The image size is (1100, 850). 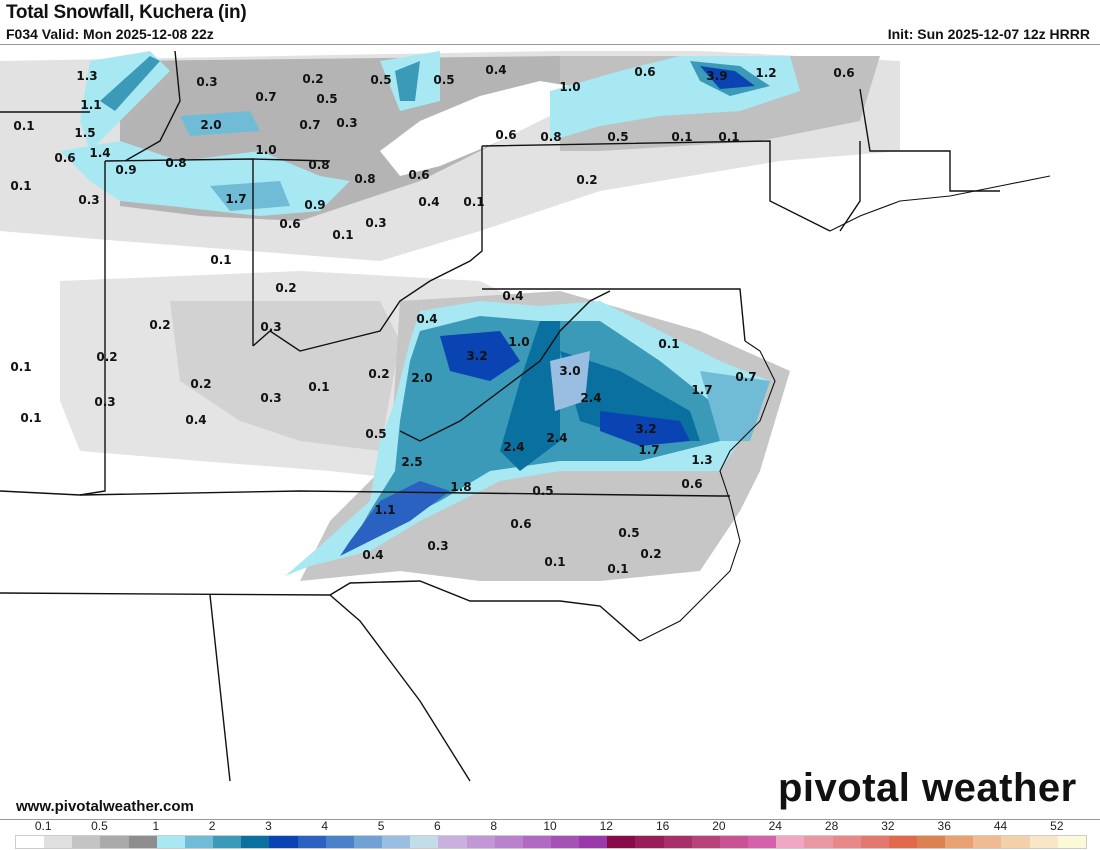 I want to click on init-time: Init: Sun 2025-12-07 12z HRRR, so click(x=988, y=34).